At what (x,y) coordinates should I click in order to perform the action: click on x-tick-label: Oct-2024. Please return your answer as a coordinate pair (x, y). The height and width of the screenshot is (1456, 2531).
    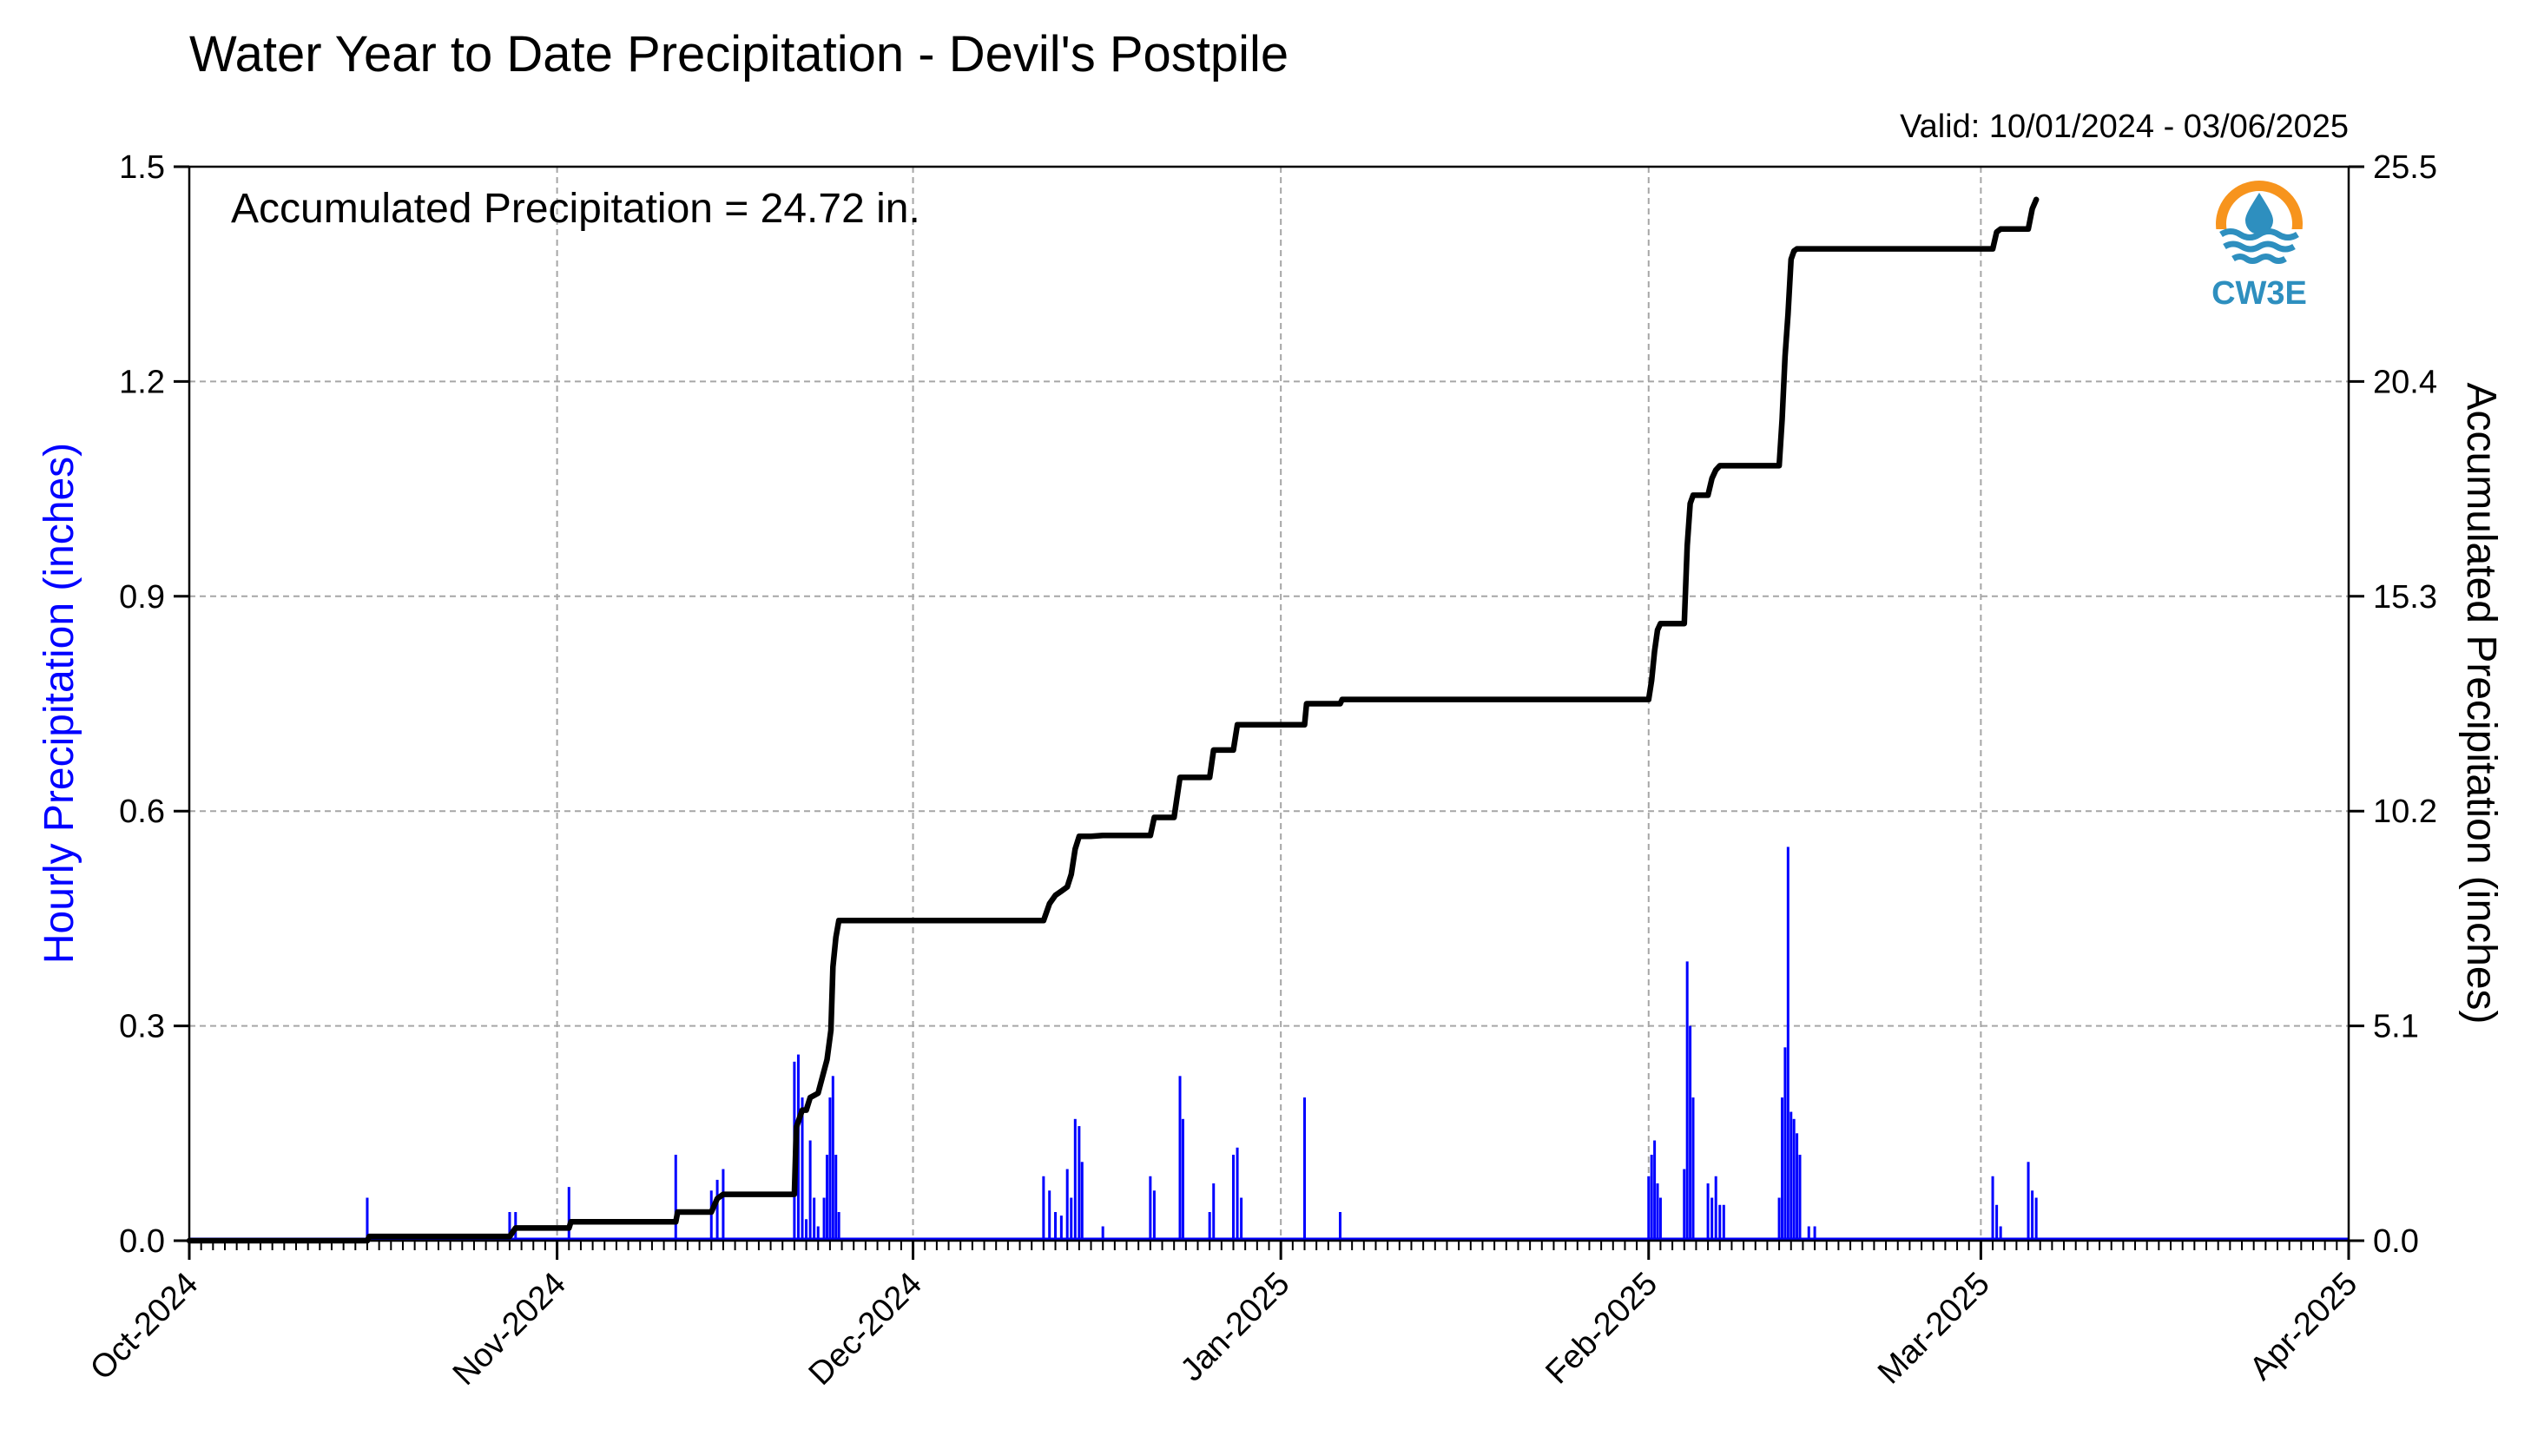
    Looking at the image, I should click on (144, 1326).